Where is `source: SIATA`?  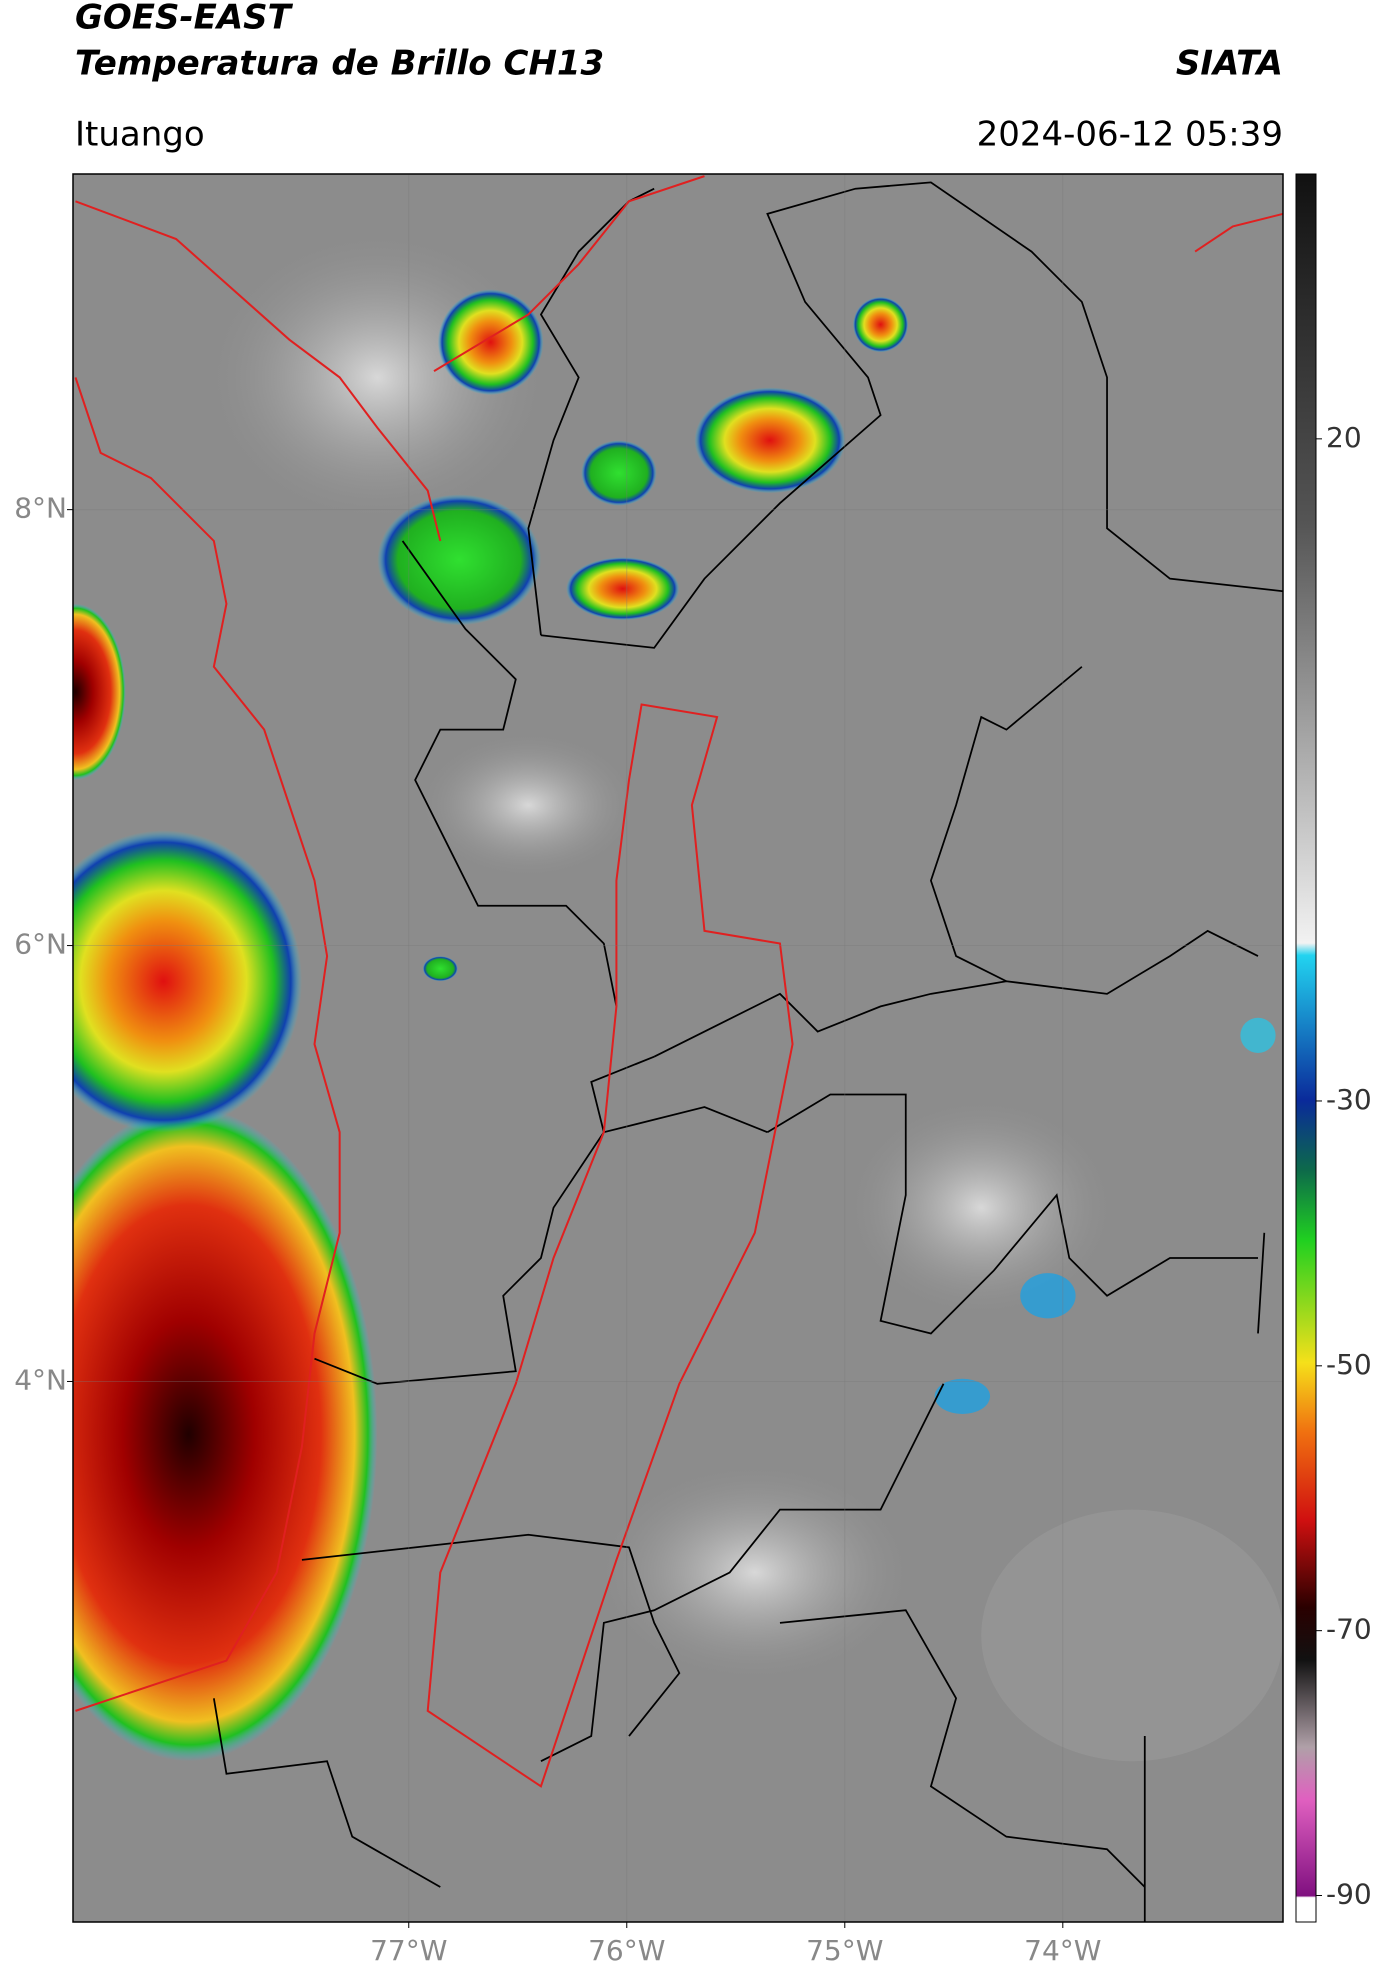
source: SIATA is located at coordinates (1229, 64).